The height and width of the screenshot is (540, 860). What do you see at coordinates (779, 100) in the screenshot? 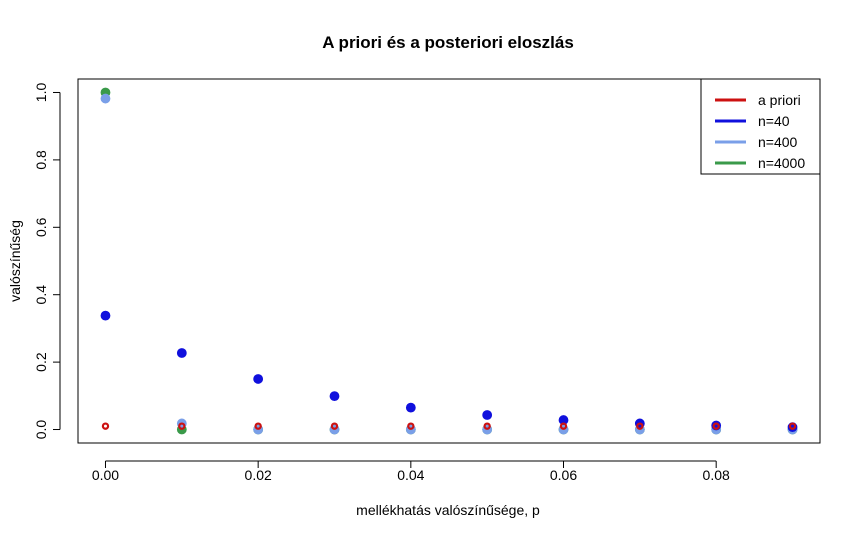
I see `legend-label: a priori` at bounding box center [779, 100].